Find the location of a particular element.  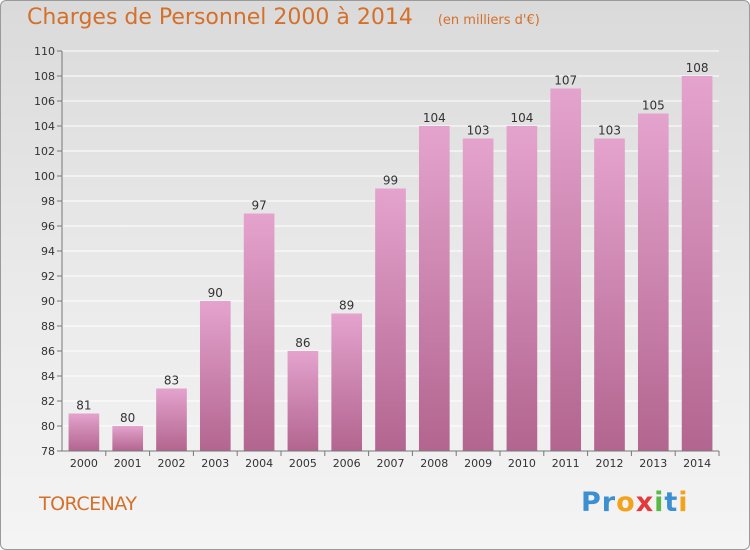

chart-title-text: Charges de Personnel 2000 à 2014 is located at coordinates (220, 17).